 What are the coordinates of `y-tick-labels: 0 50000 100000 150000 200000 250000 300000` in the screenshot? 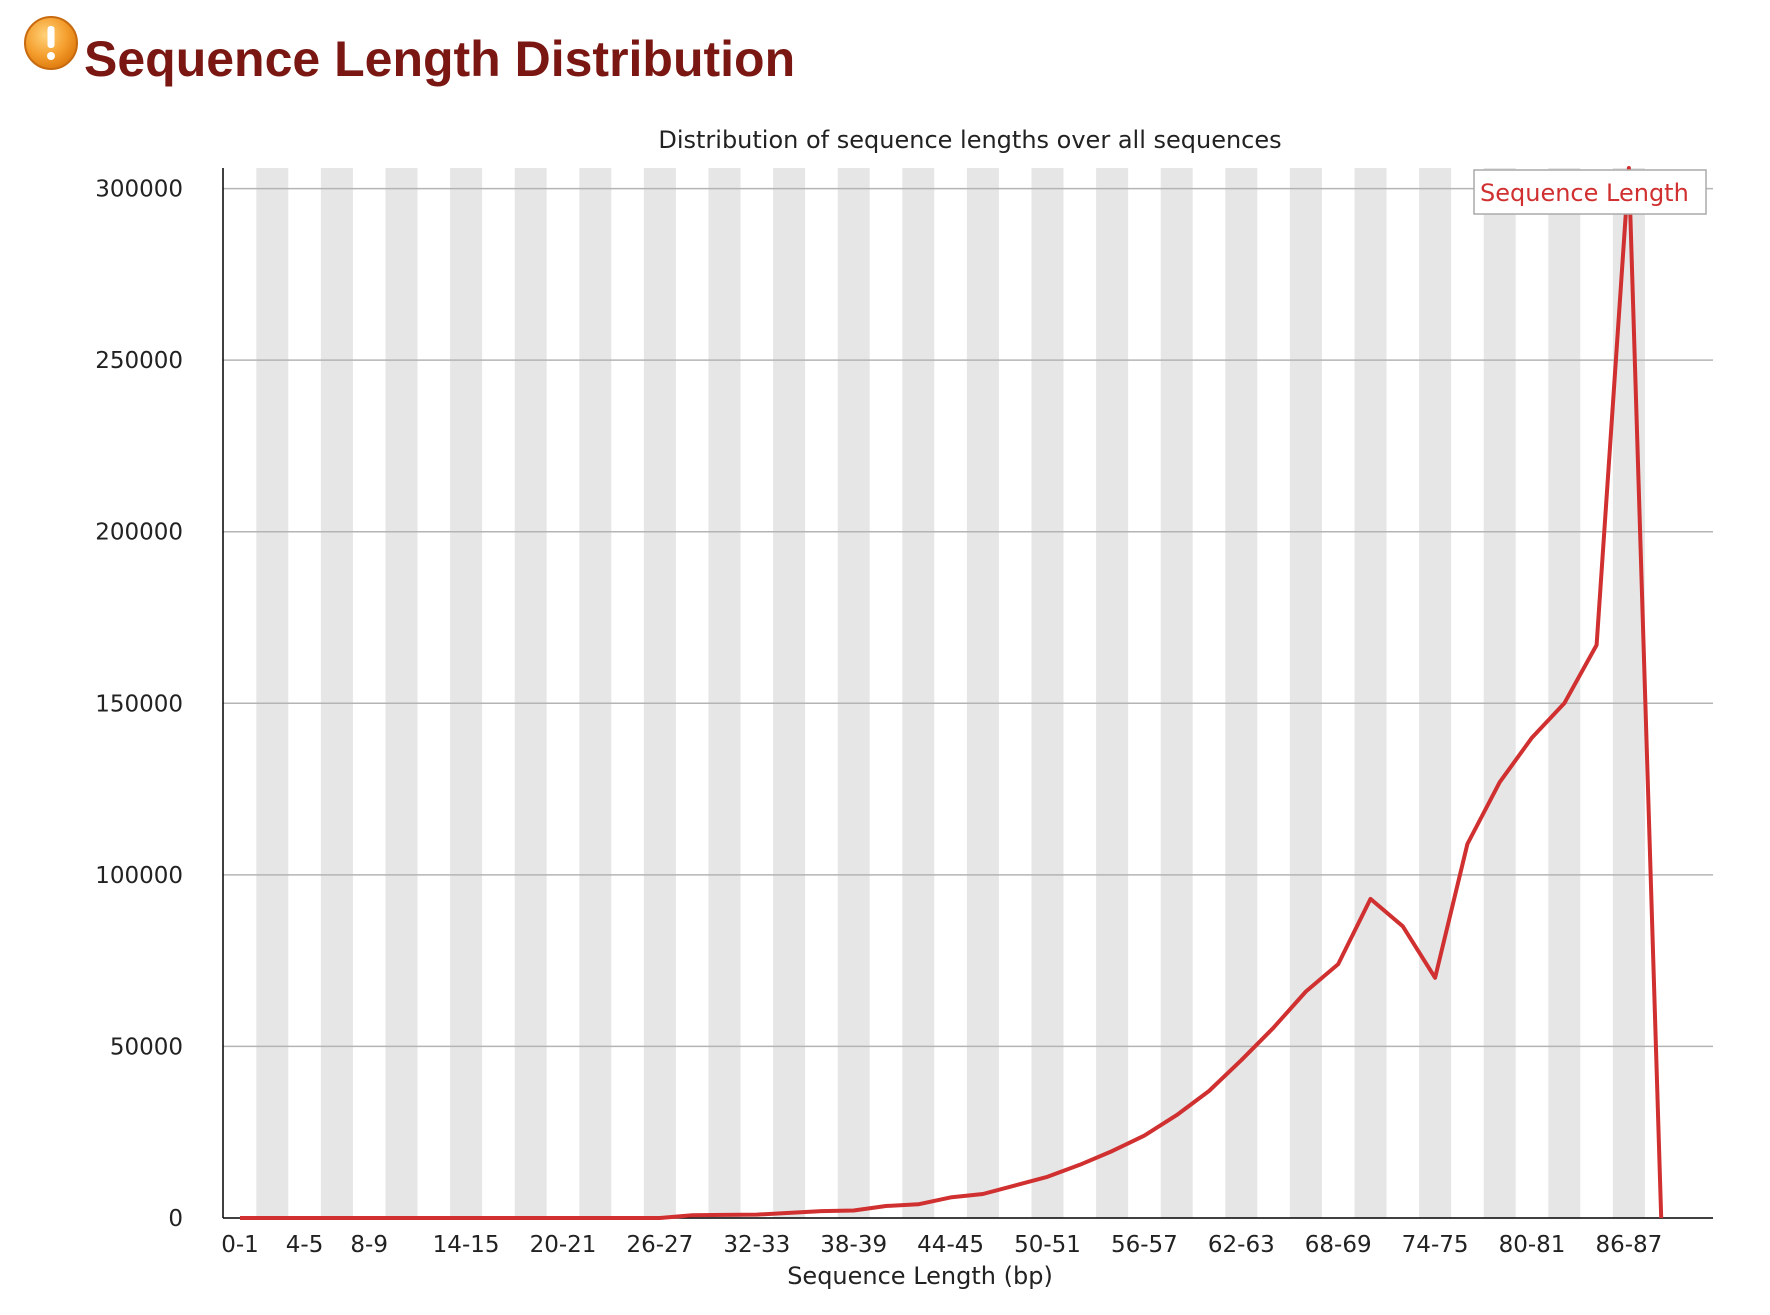 It's located at (139, 704).